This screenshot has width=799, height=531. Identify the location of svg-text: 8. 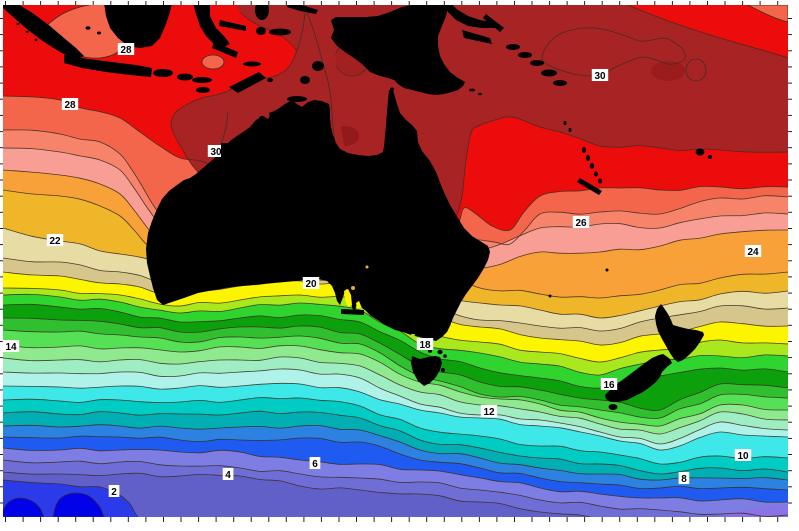
(684, 479).